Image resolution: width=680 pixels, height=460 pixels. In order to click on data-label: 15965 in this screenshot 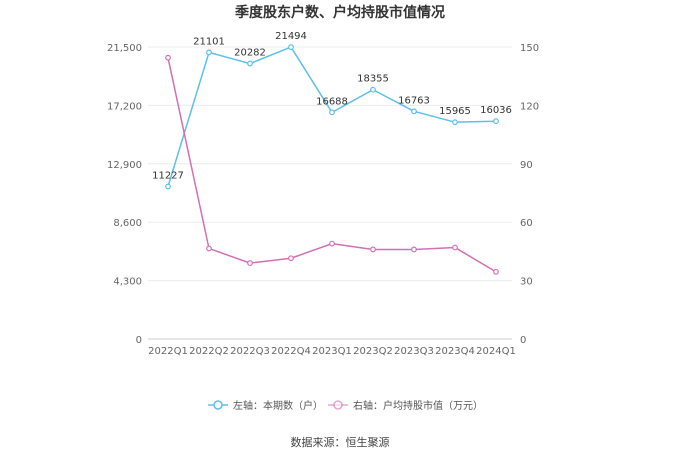, I will do `click(455, 111)`.